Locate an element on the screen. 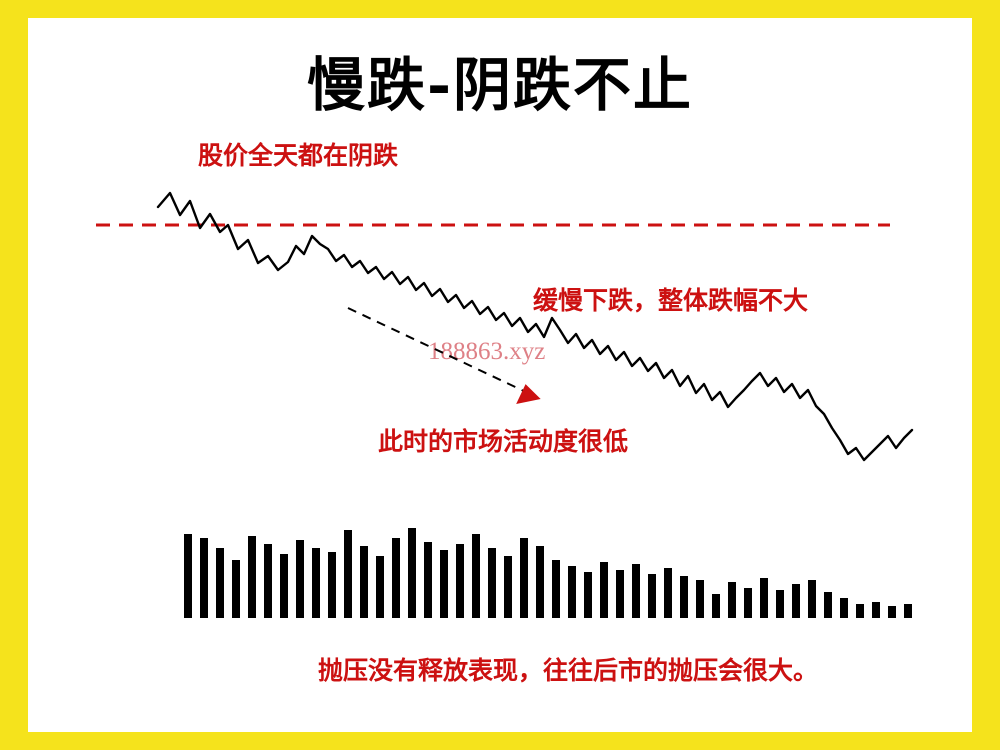 Image resolution: width=1000 pixels, height=750 pixels. watermark-text: 188863.xyz is located at coordinates (487, 351).